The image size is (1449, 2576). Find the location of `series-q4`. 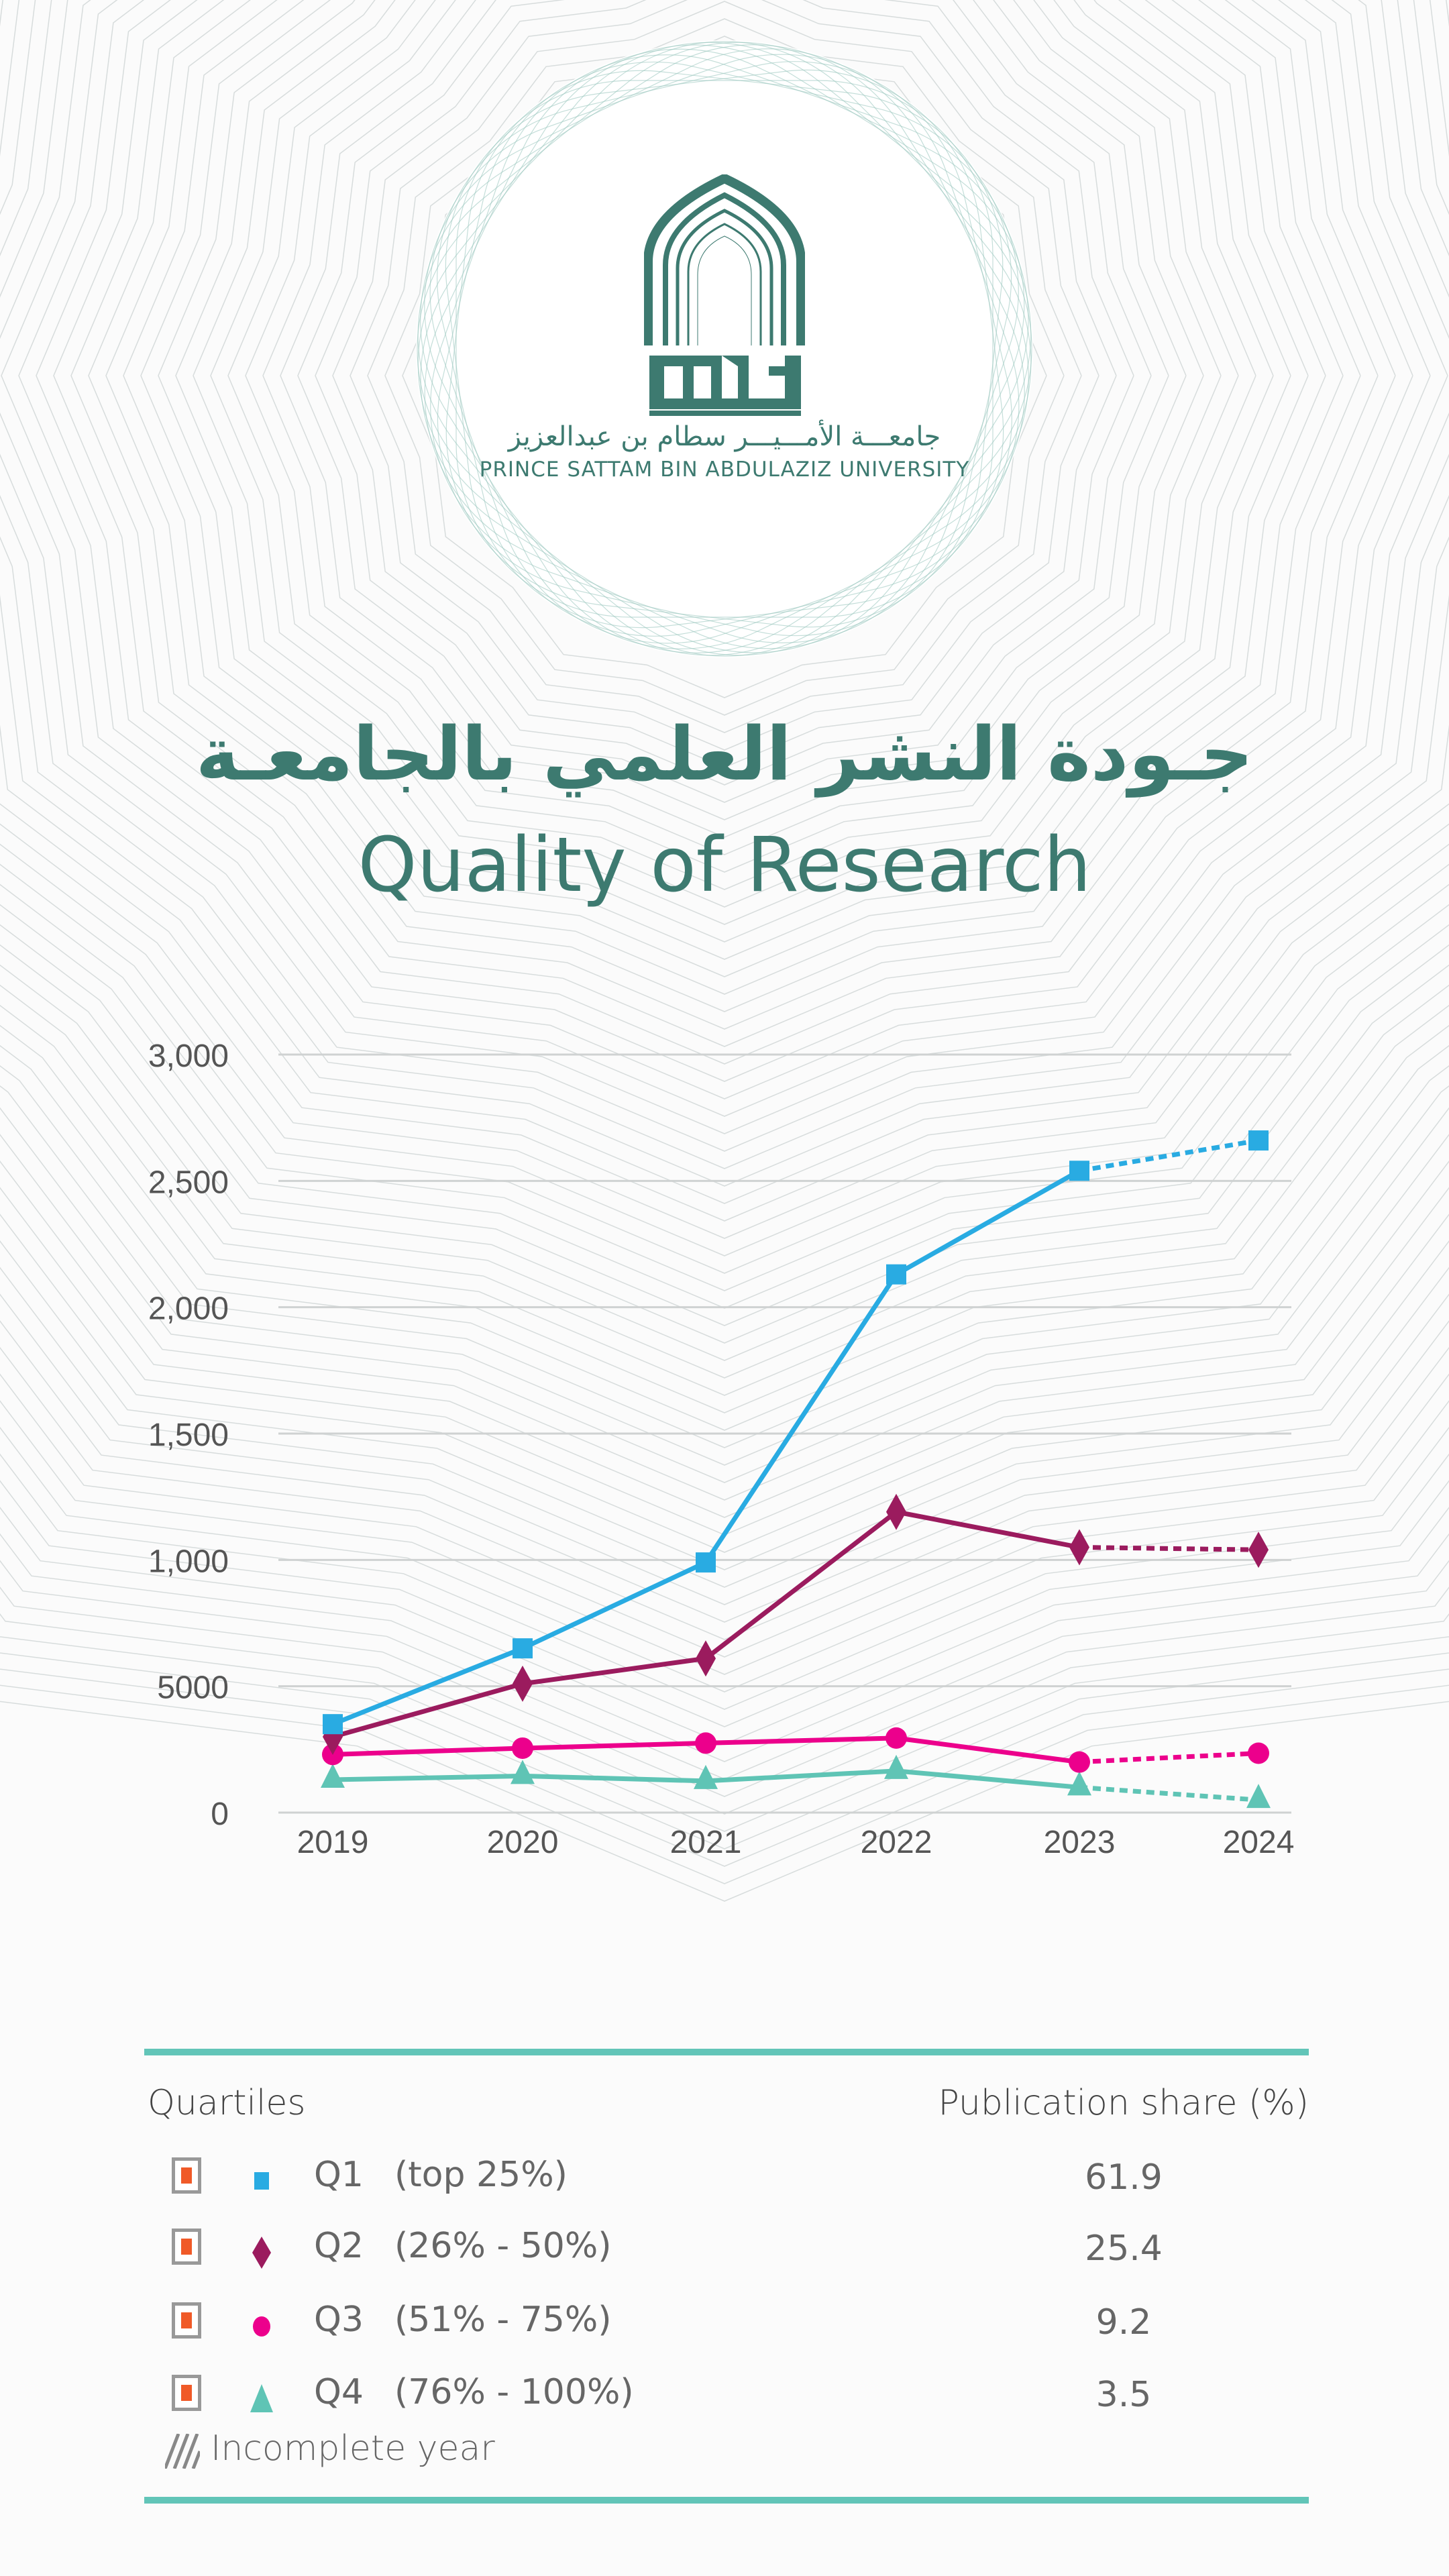

series-q4 is located at coordinates (796, 1781).